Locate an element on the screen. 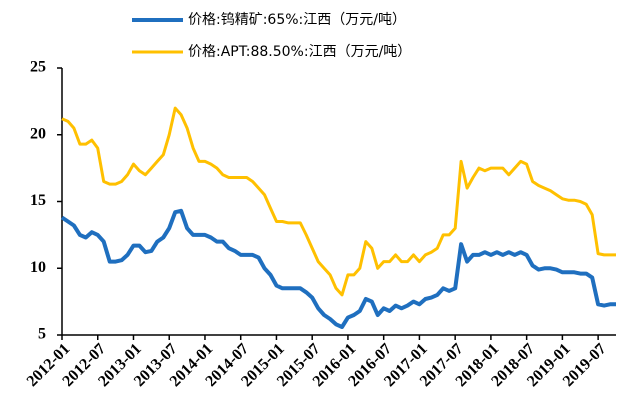 This screenshot has height=412, width=618. y-tick-label: 15 is located at coordinates (38, 200).